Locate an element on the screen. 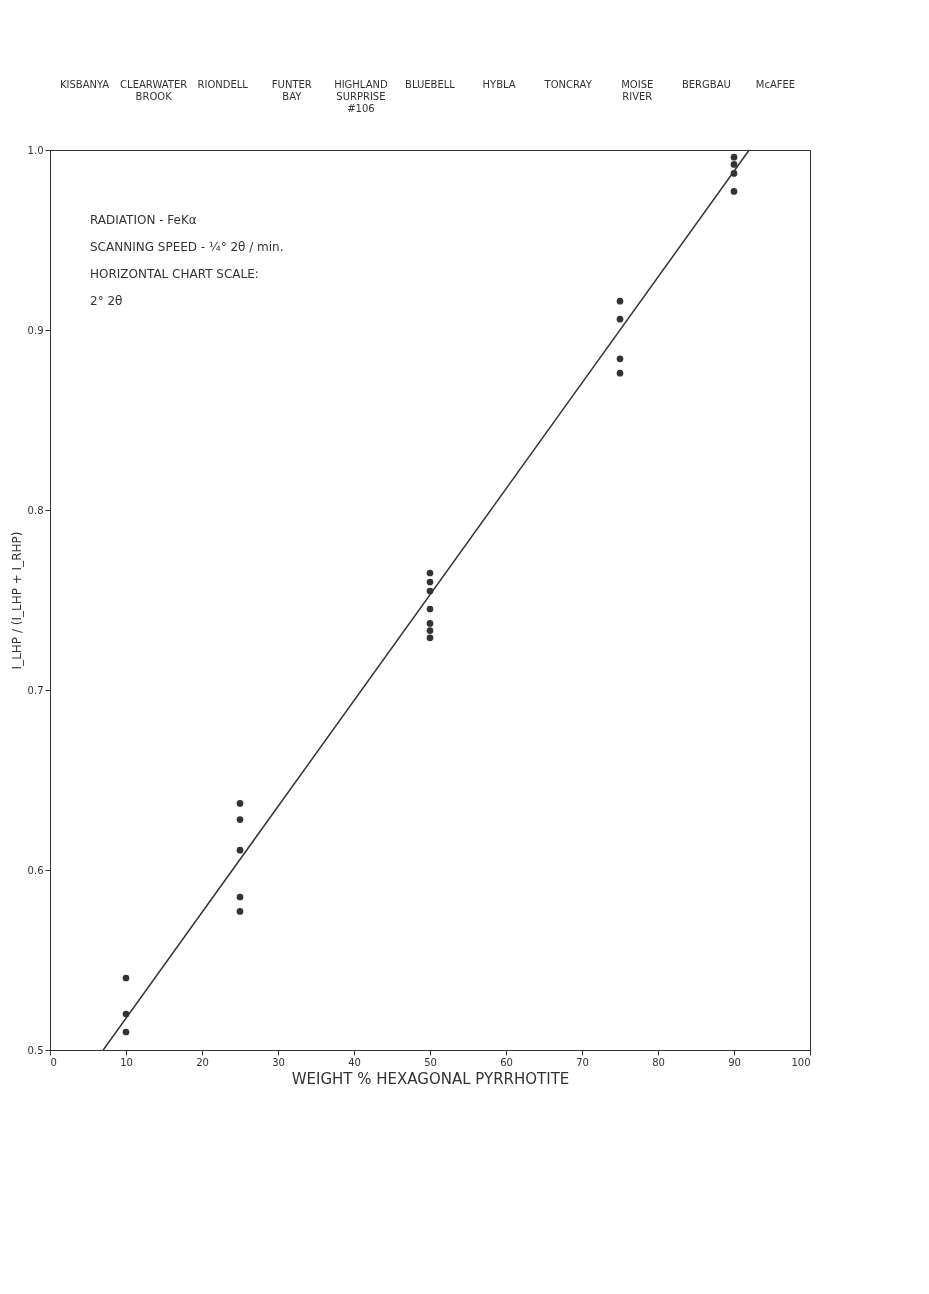  x-tick-label: 90 is located at coordinates (734, 1062).